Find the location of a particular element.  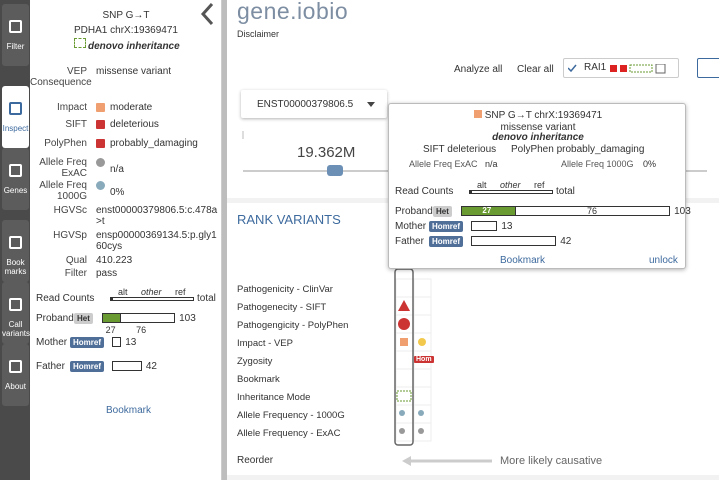

reorder: Reorder is located at coordinates (255, 460).